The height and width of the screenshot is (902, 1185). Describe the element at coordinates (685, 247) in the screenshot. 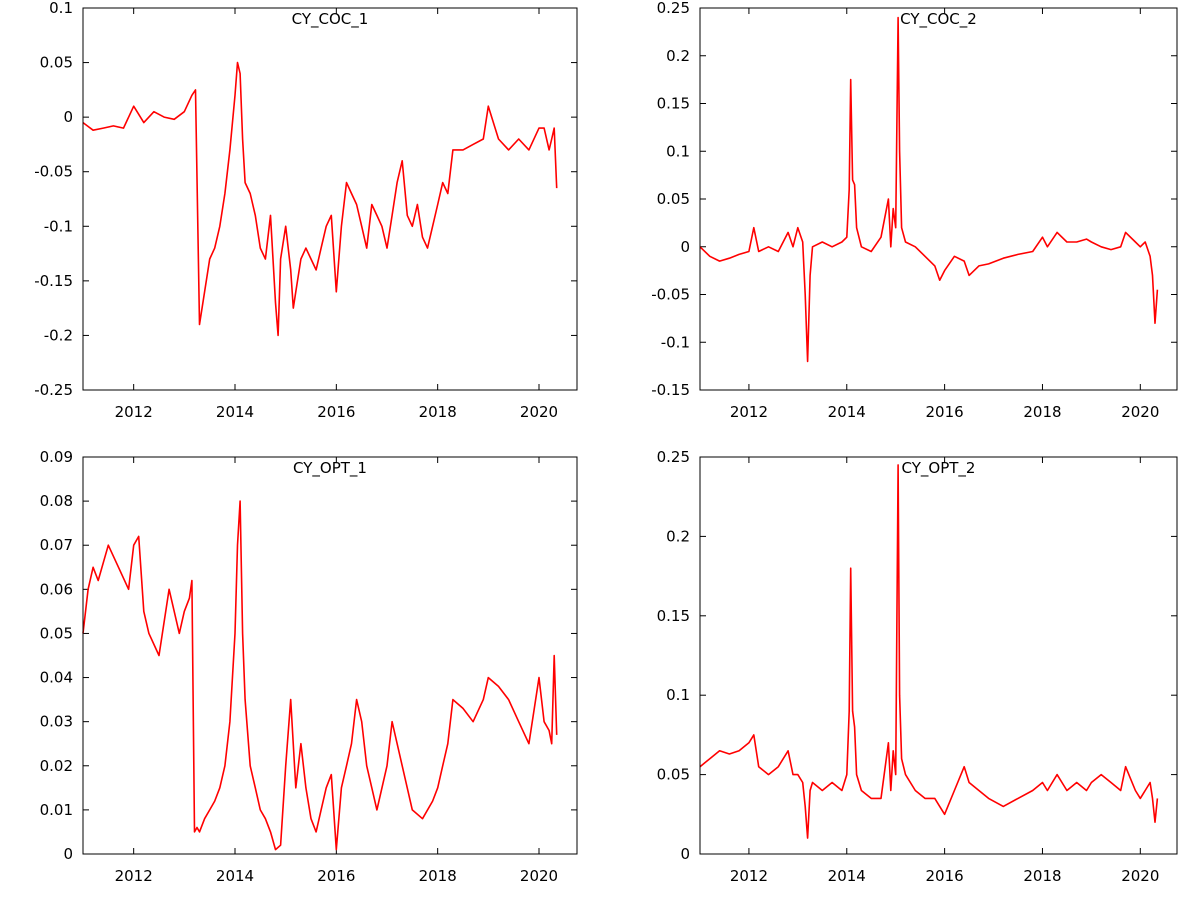

I see `chart-cy-coc-2-ytick-label: 0` at that location.